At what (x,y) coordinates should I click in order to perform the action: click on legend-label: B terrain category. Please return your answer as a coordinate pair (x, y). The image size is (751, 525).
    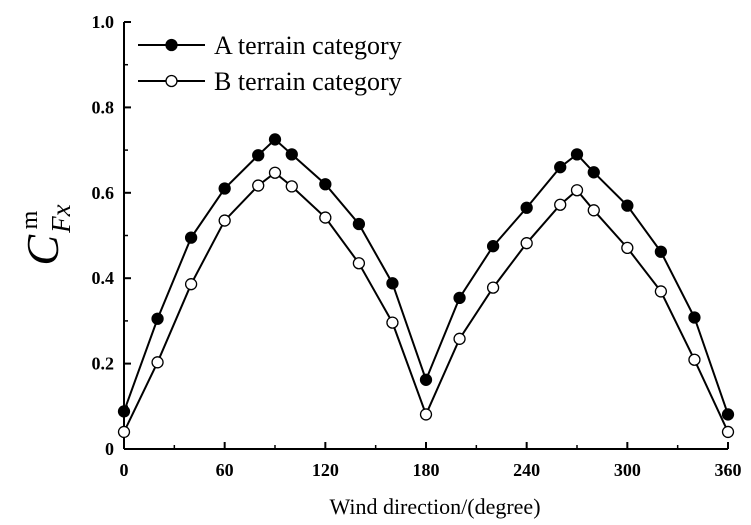
    Looking at the image, I should click on (308, 81).